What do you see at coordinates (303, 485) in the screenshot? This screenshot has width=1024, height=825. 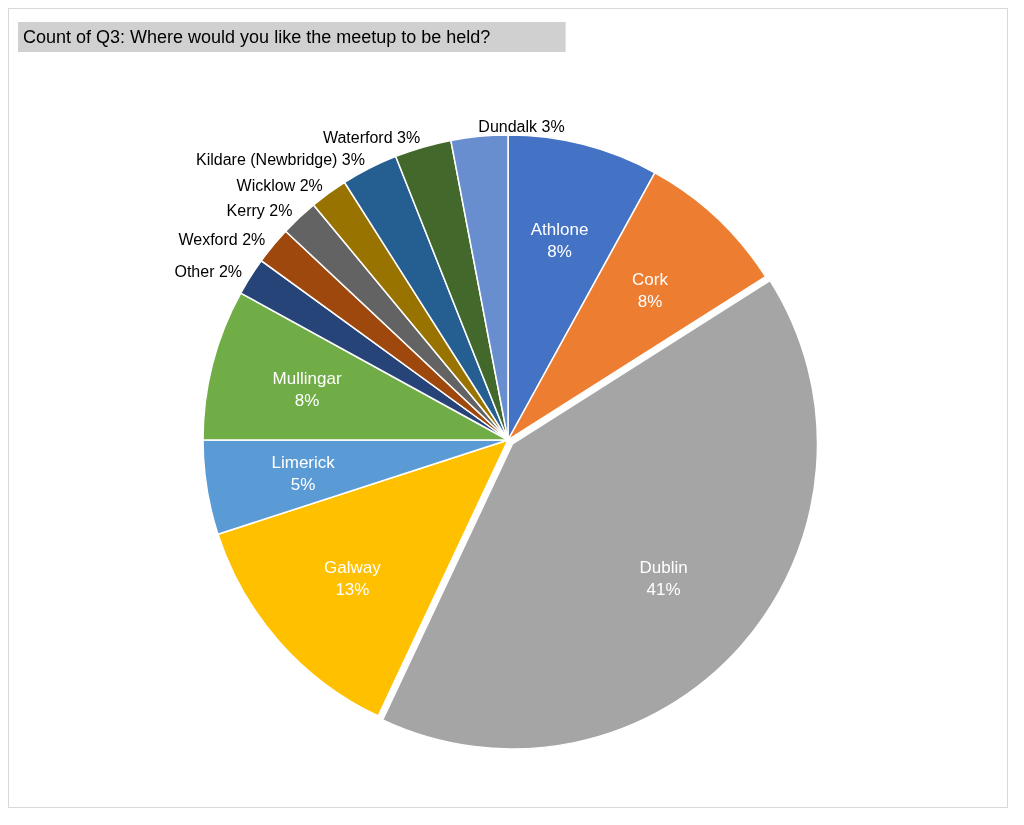 I see `data-label: 5%` at bounding box center [303, 485].